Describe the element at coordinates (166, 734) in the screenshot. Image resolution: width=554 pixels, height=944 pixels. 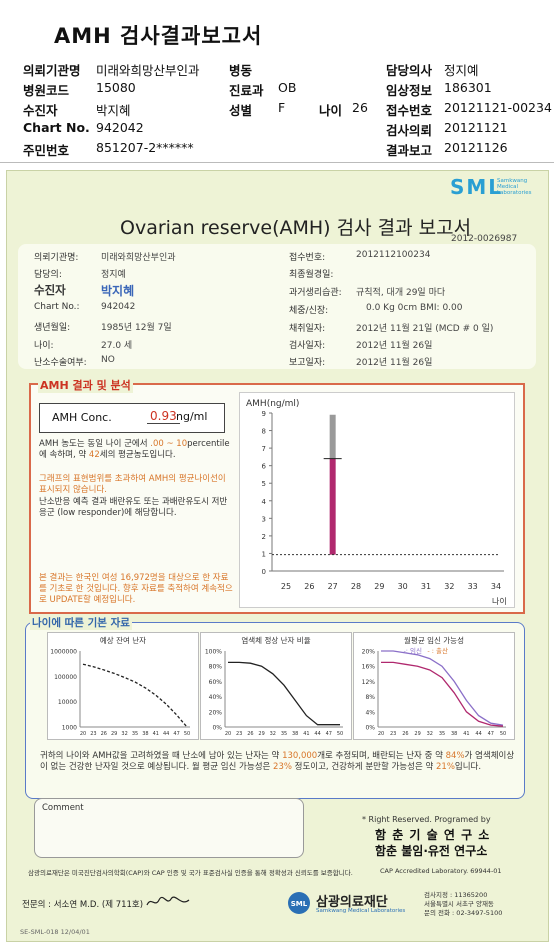
I see `mini-x-tick-label: 44` at that location.